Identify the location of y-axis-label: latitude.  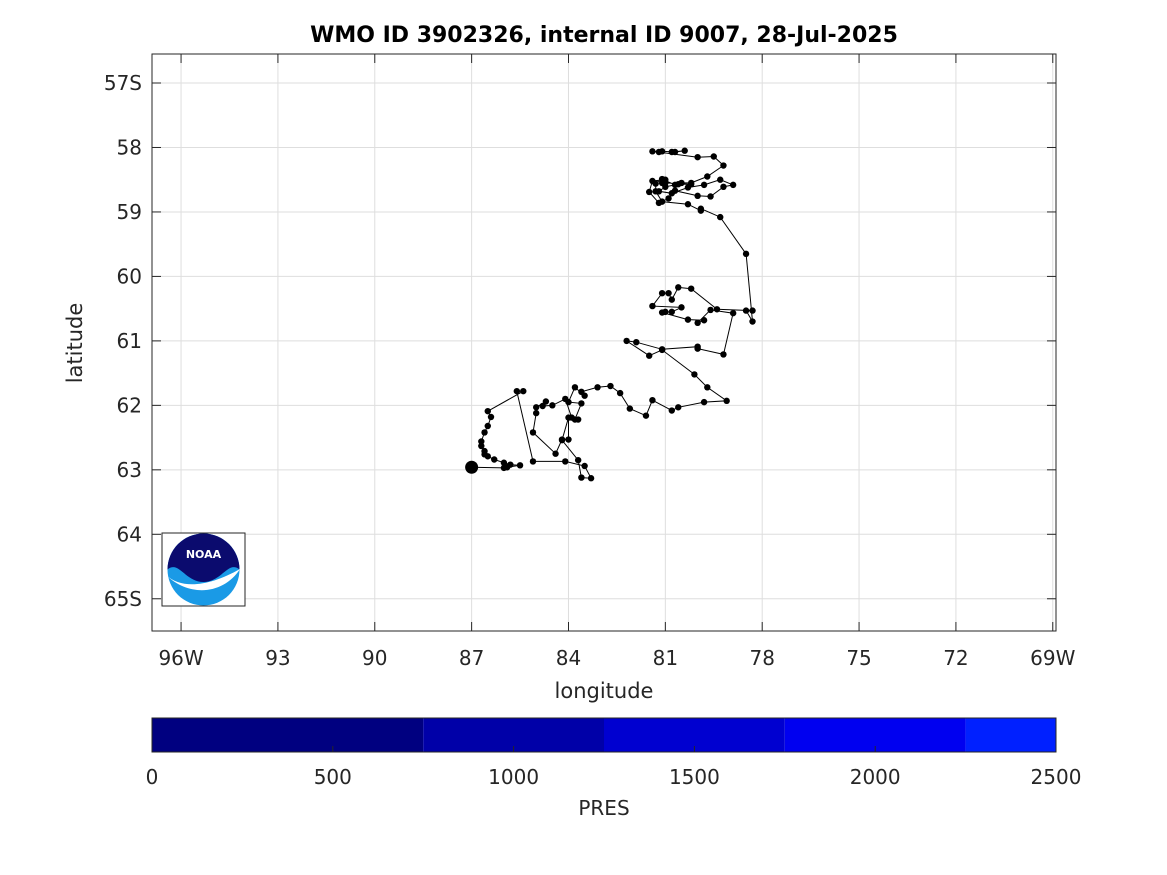
(75, 343).